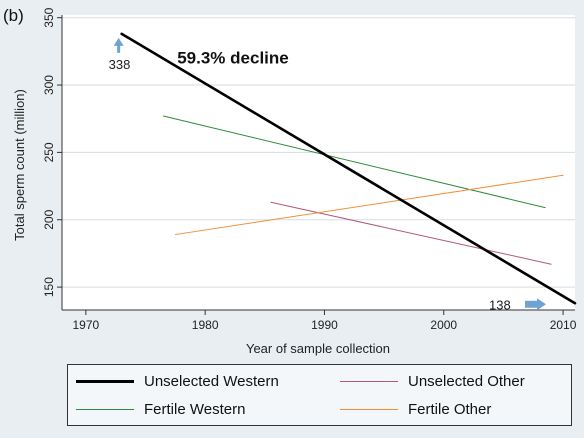 The height and width of the screenshot is (438, 584). I want to click on legend-label: Unselected Other, so click(466, 381).